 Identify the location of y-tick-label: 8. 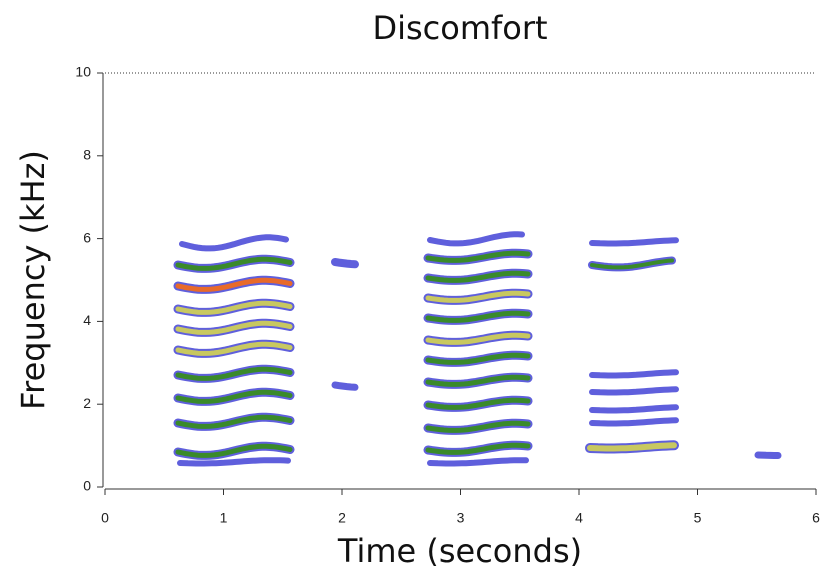
(87, 155).